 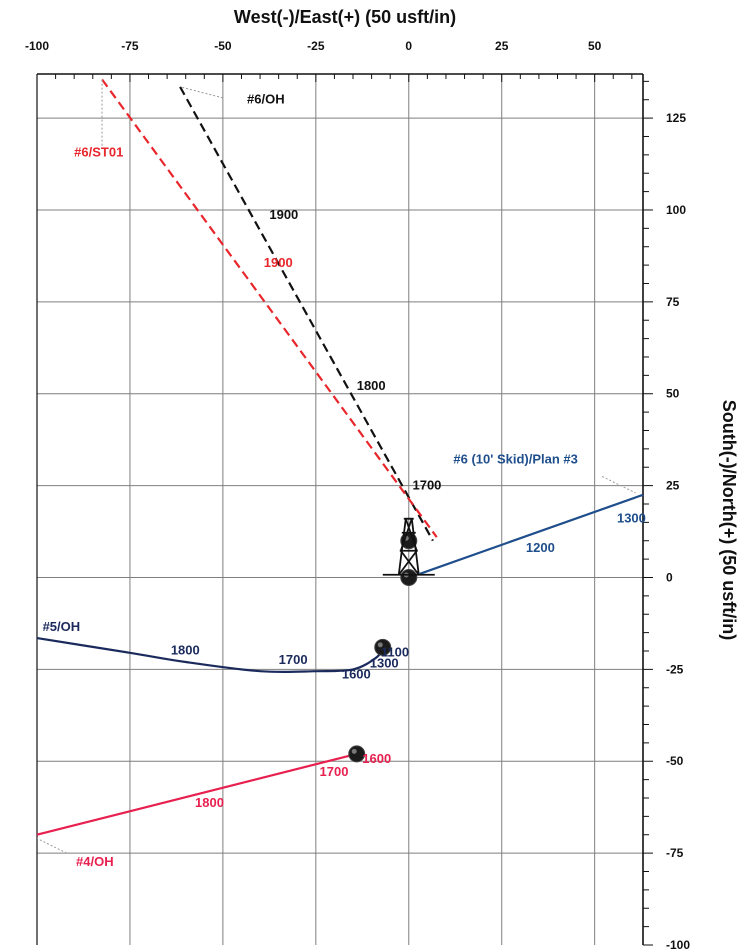 What do you see at coordinates (675, 669) in the screenshot?
I see `y-tick-label: -25` at bounding box center [675, 669].